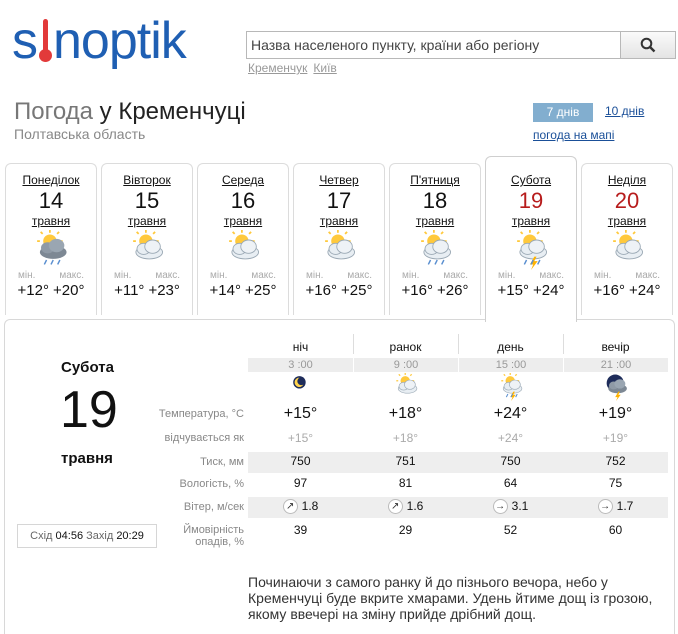 This screenshot has width=678, height=634. What do you see at coordinates (129, 290) in the screenshot?
I see `min-temp: +11°` at bounding box center [129, 290].